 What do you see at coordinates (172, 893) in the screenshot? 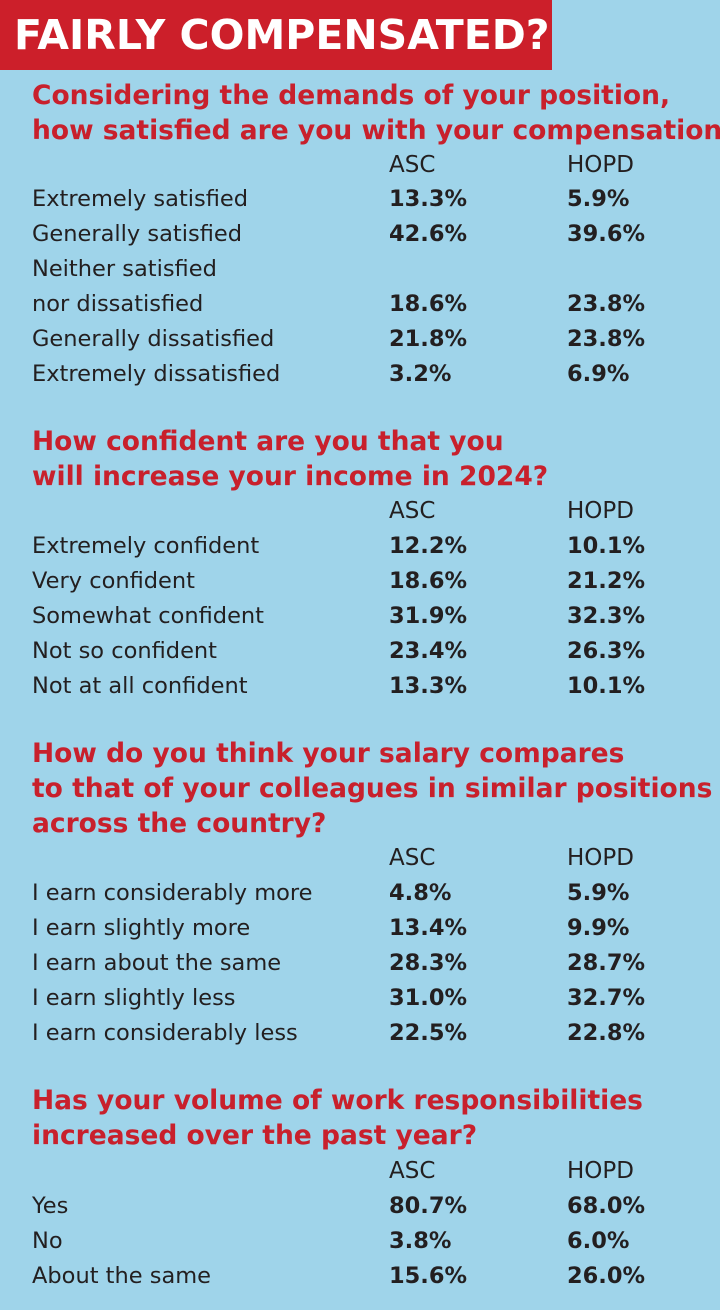
I see `row-label: I earn considerably more` at bounding box center [172, 893].